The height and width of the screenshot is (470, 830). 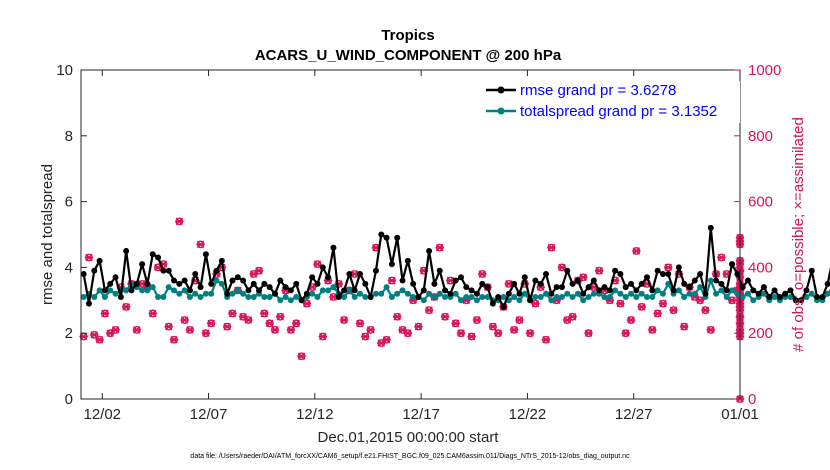 I want to click on x-tick-label: 12/22, so click(x=528, y=414).